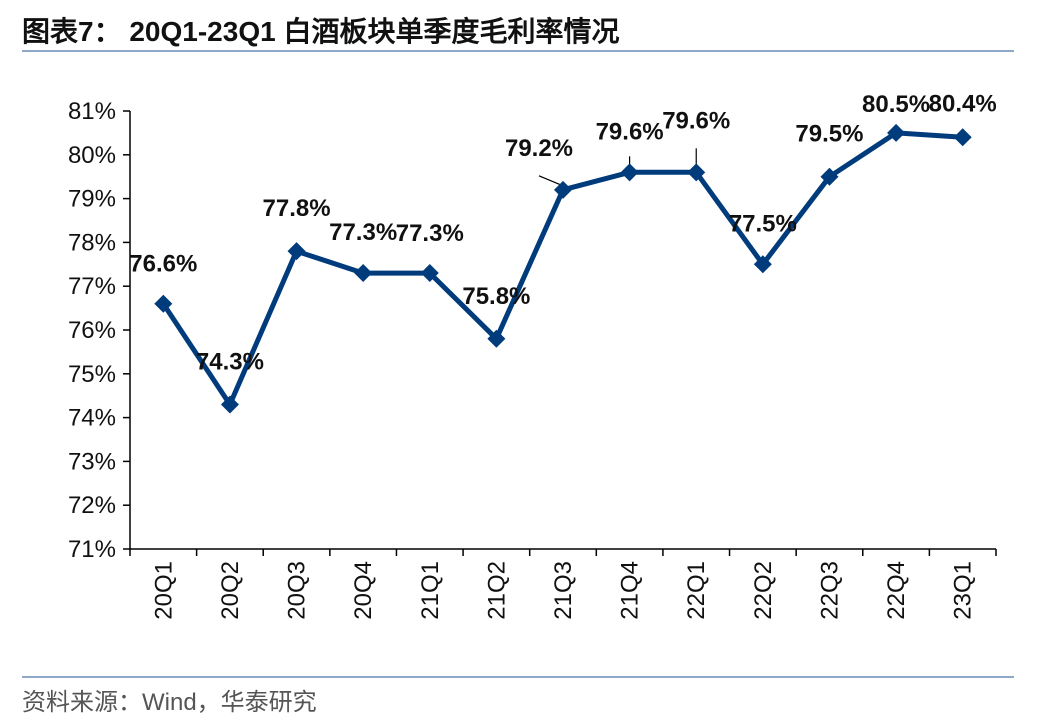 Image resolution: width=1044 pixels, height=728 pixels. Describe the element at coordinates (297, 590) in the screenshot. I see `x-tick-label: 20Q3` at that location.